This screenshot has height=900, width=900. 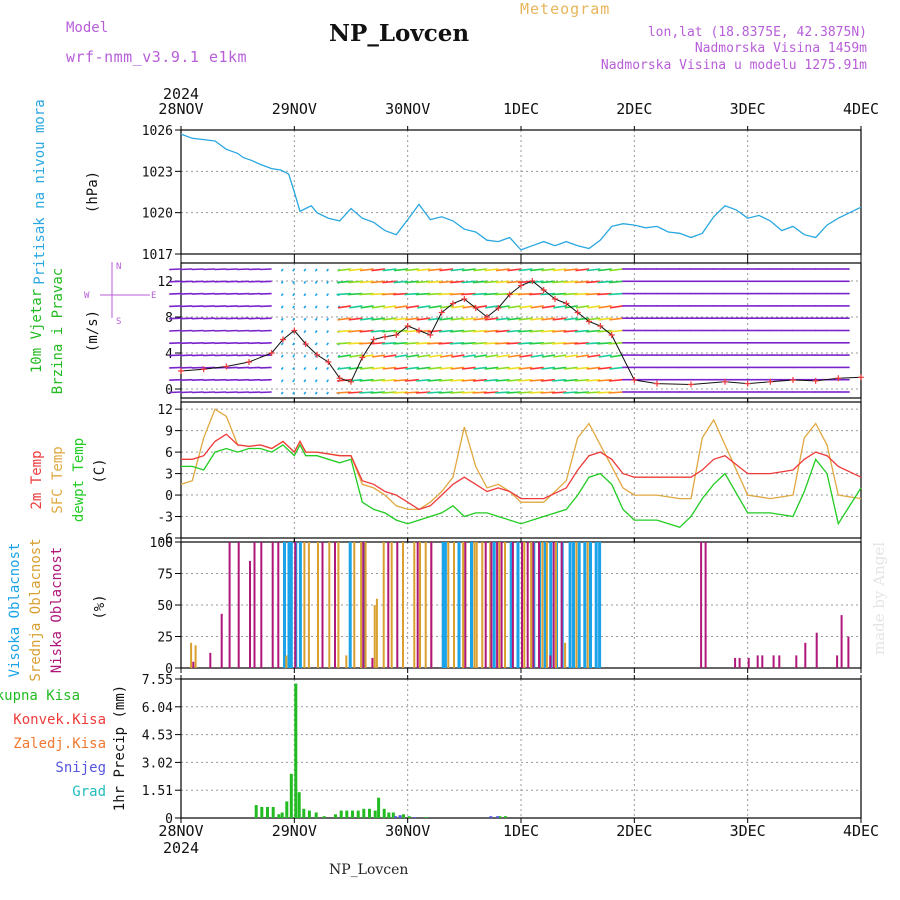 What do you see at coordinates (518, 749) in the screenshot?
I see `panel-precipitation` at bounding box center [518, 749].